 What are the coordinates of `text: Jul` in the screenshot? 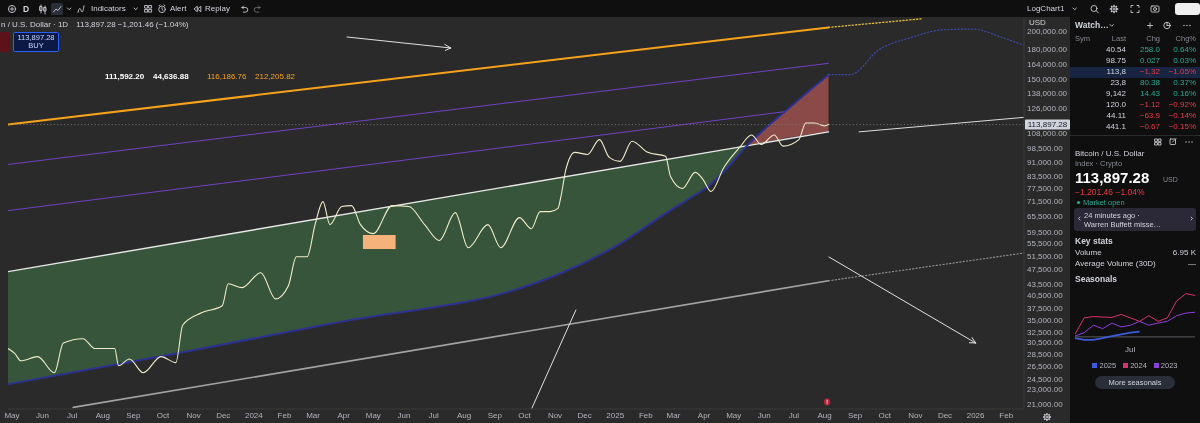 It's located at (1130, 349).